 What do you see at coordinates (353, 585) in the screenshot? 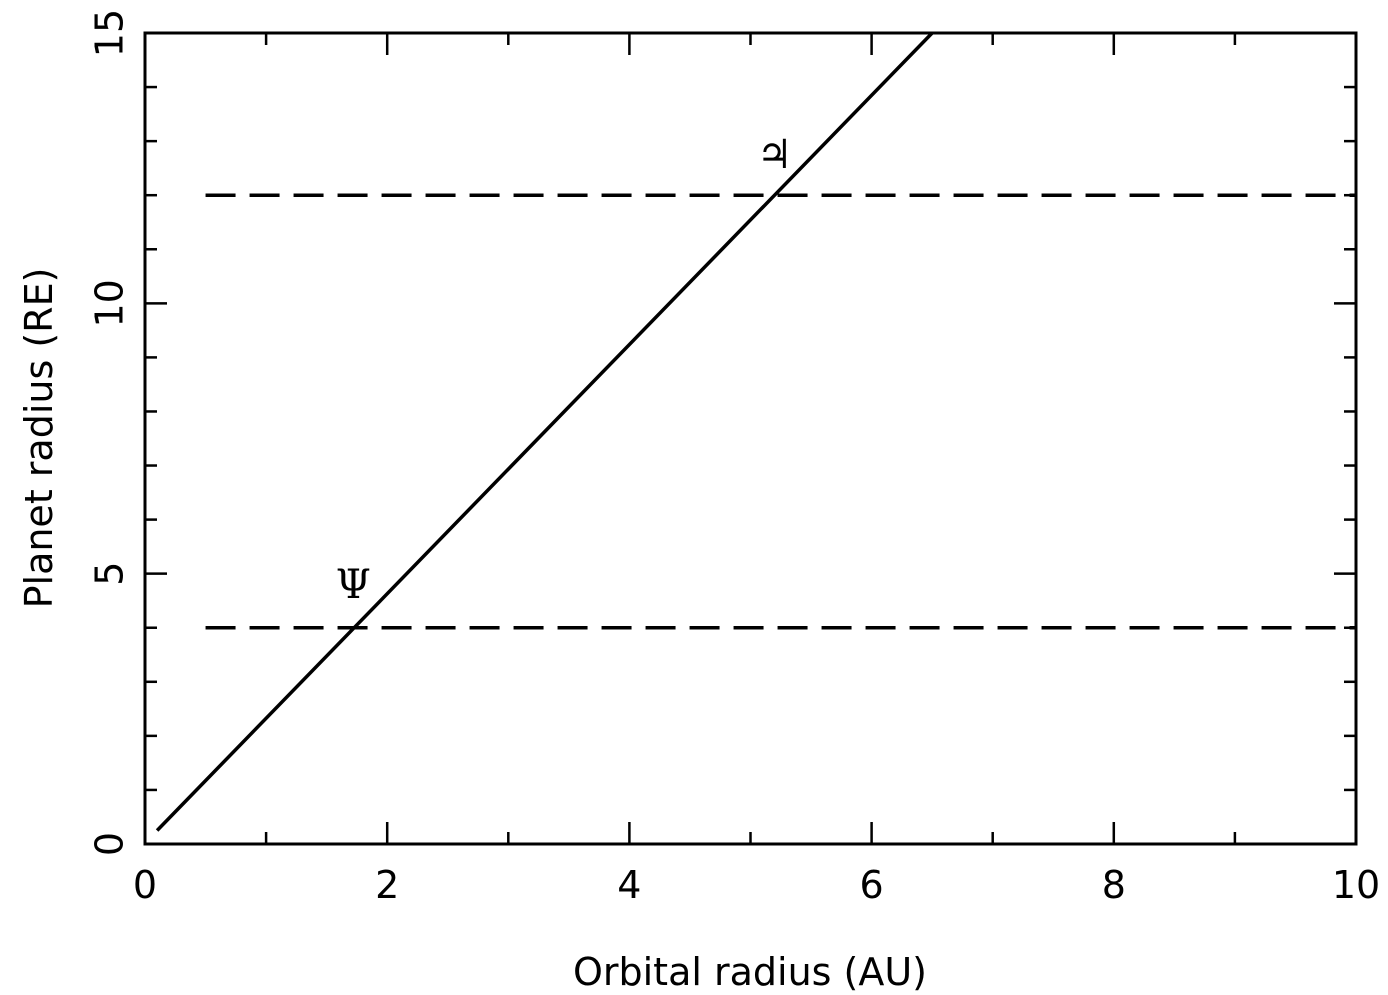
I see `neptune-symbol: Ψ` at bounding box center [353, 585].